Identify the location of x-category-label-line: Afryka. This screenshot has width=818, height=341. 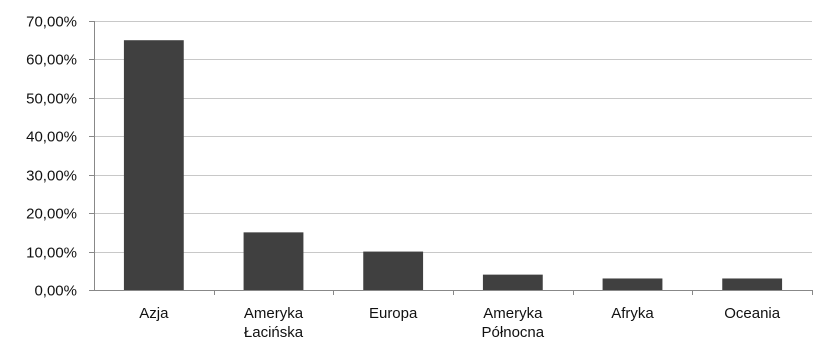
(632, 313).